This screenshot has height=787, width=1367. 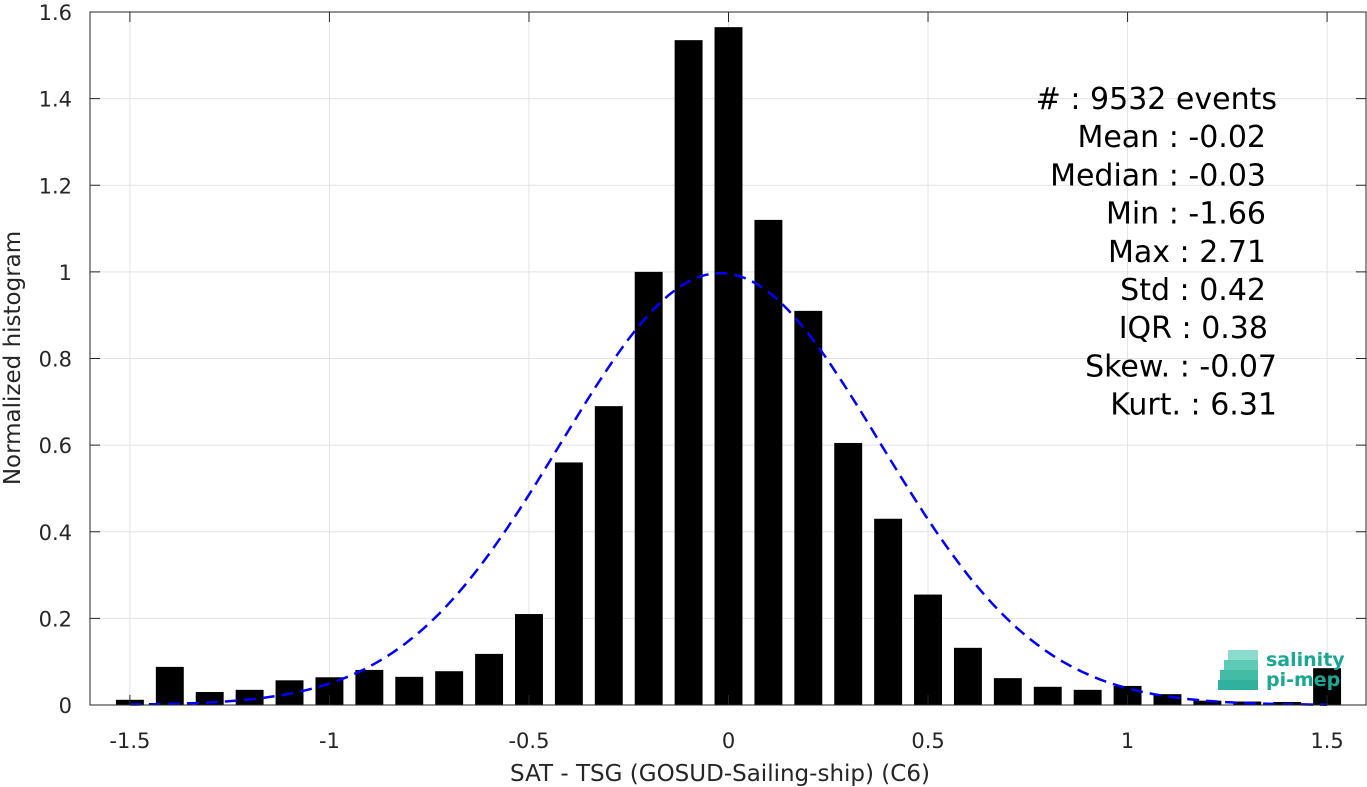 What do you see at coordinates (1186, 214) in the screenshot?
I see `stat-line: Min : -1.66` at bounding box center [1186, 214].